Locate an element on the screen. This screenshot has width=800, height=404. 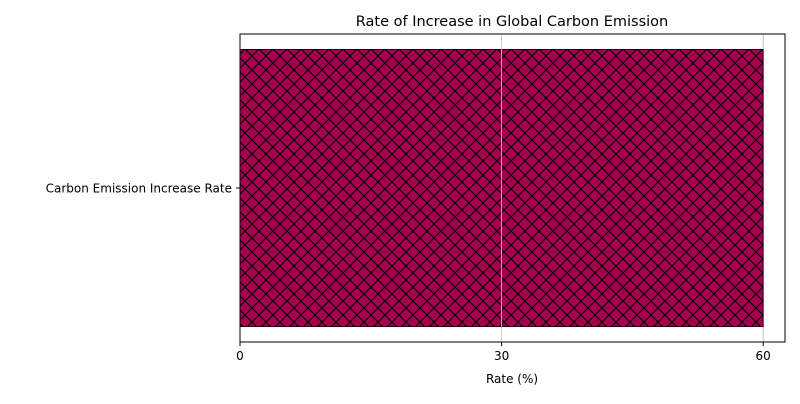
y-tick-label: Carbon Emission Increase Rate is located at coordinates (139, 189).